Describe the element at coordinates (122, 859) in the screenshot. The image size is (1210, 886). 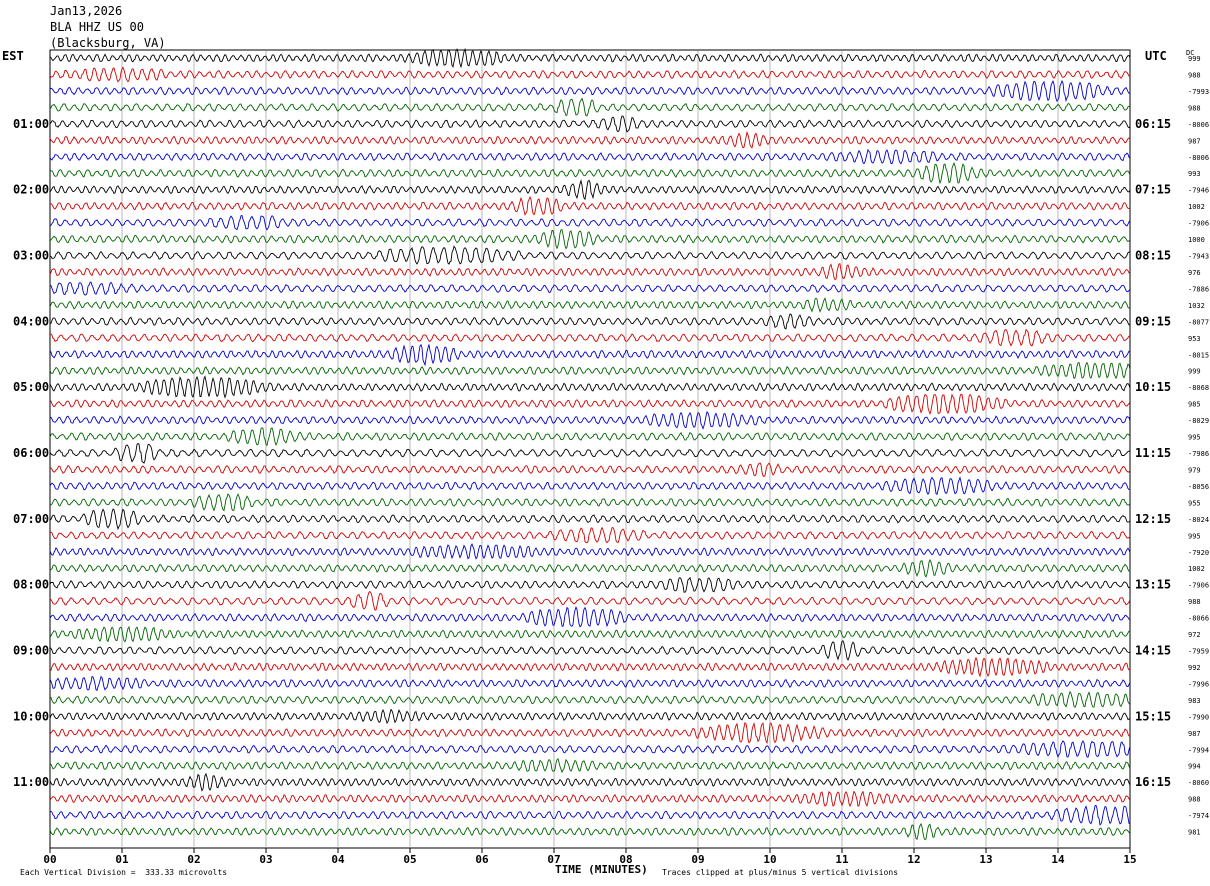
I see `x-tick-label: 01` at that location.